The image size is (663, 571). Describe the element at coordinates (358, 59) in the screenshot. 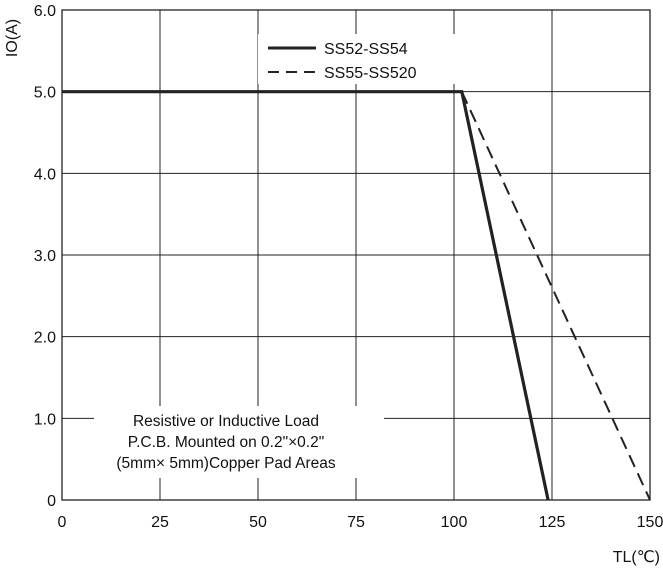

I see `legend-background` at that location.